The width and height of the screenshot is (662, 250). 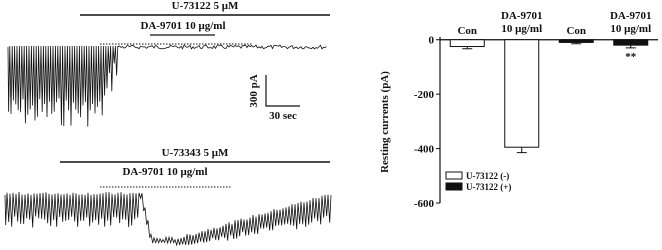 I want to click on scale-current: 300 pA, so click(x=254, y=90).